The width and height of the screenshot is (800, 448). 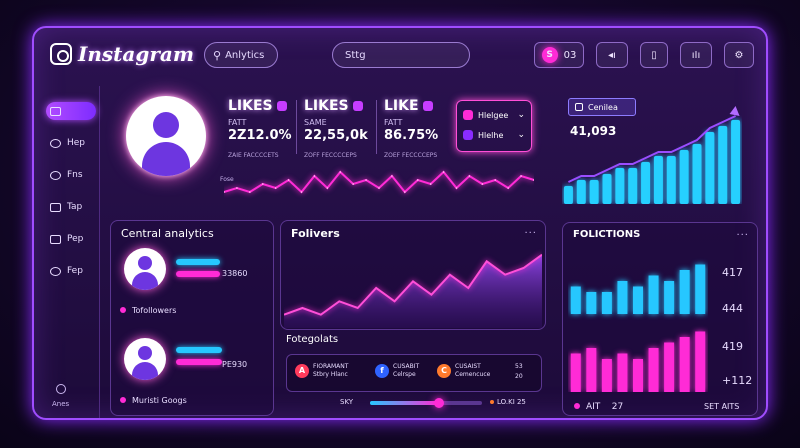 I want to click on progress-bar-cyan, so click(x=199, y=350).